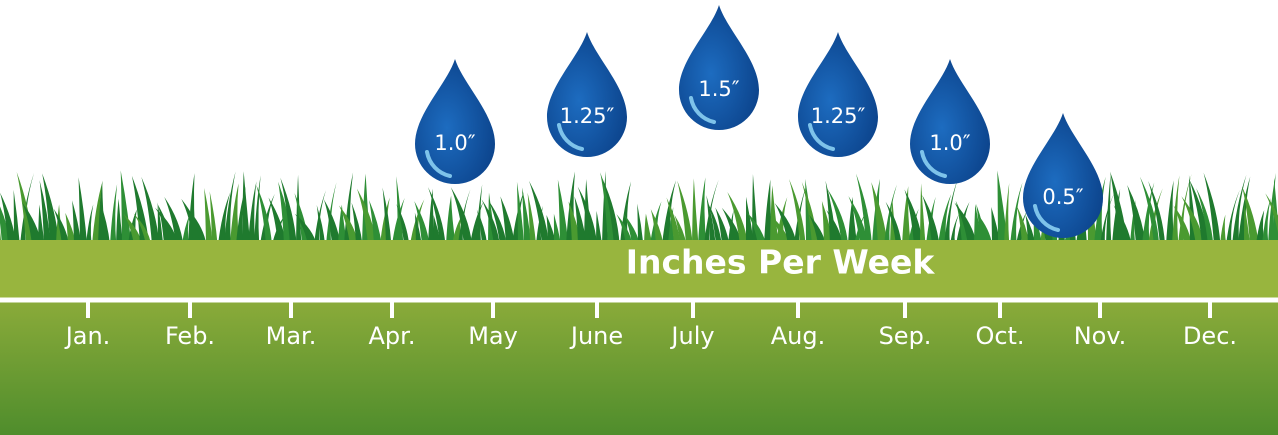  Describe the element at coordinates (781, 262) in the screenshot. I see `chart-title: Inches Per Week` at that location.